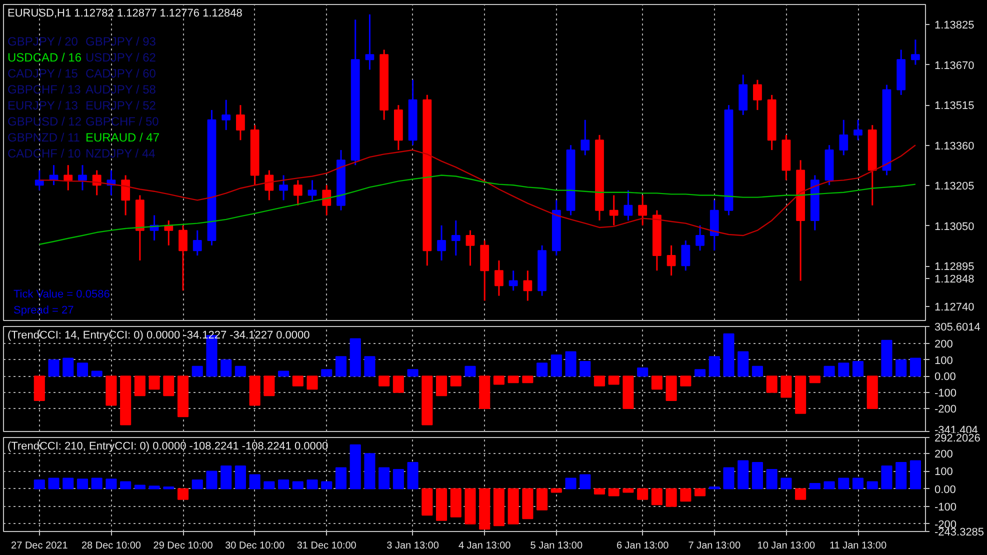  What do you see at coordinates (945, 507) in the screenshot?
I see `y-tick-label: -100` at bounding box center [945, 507].